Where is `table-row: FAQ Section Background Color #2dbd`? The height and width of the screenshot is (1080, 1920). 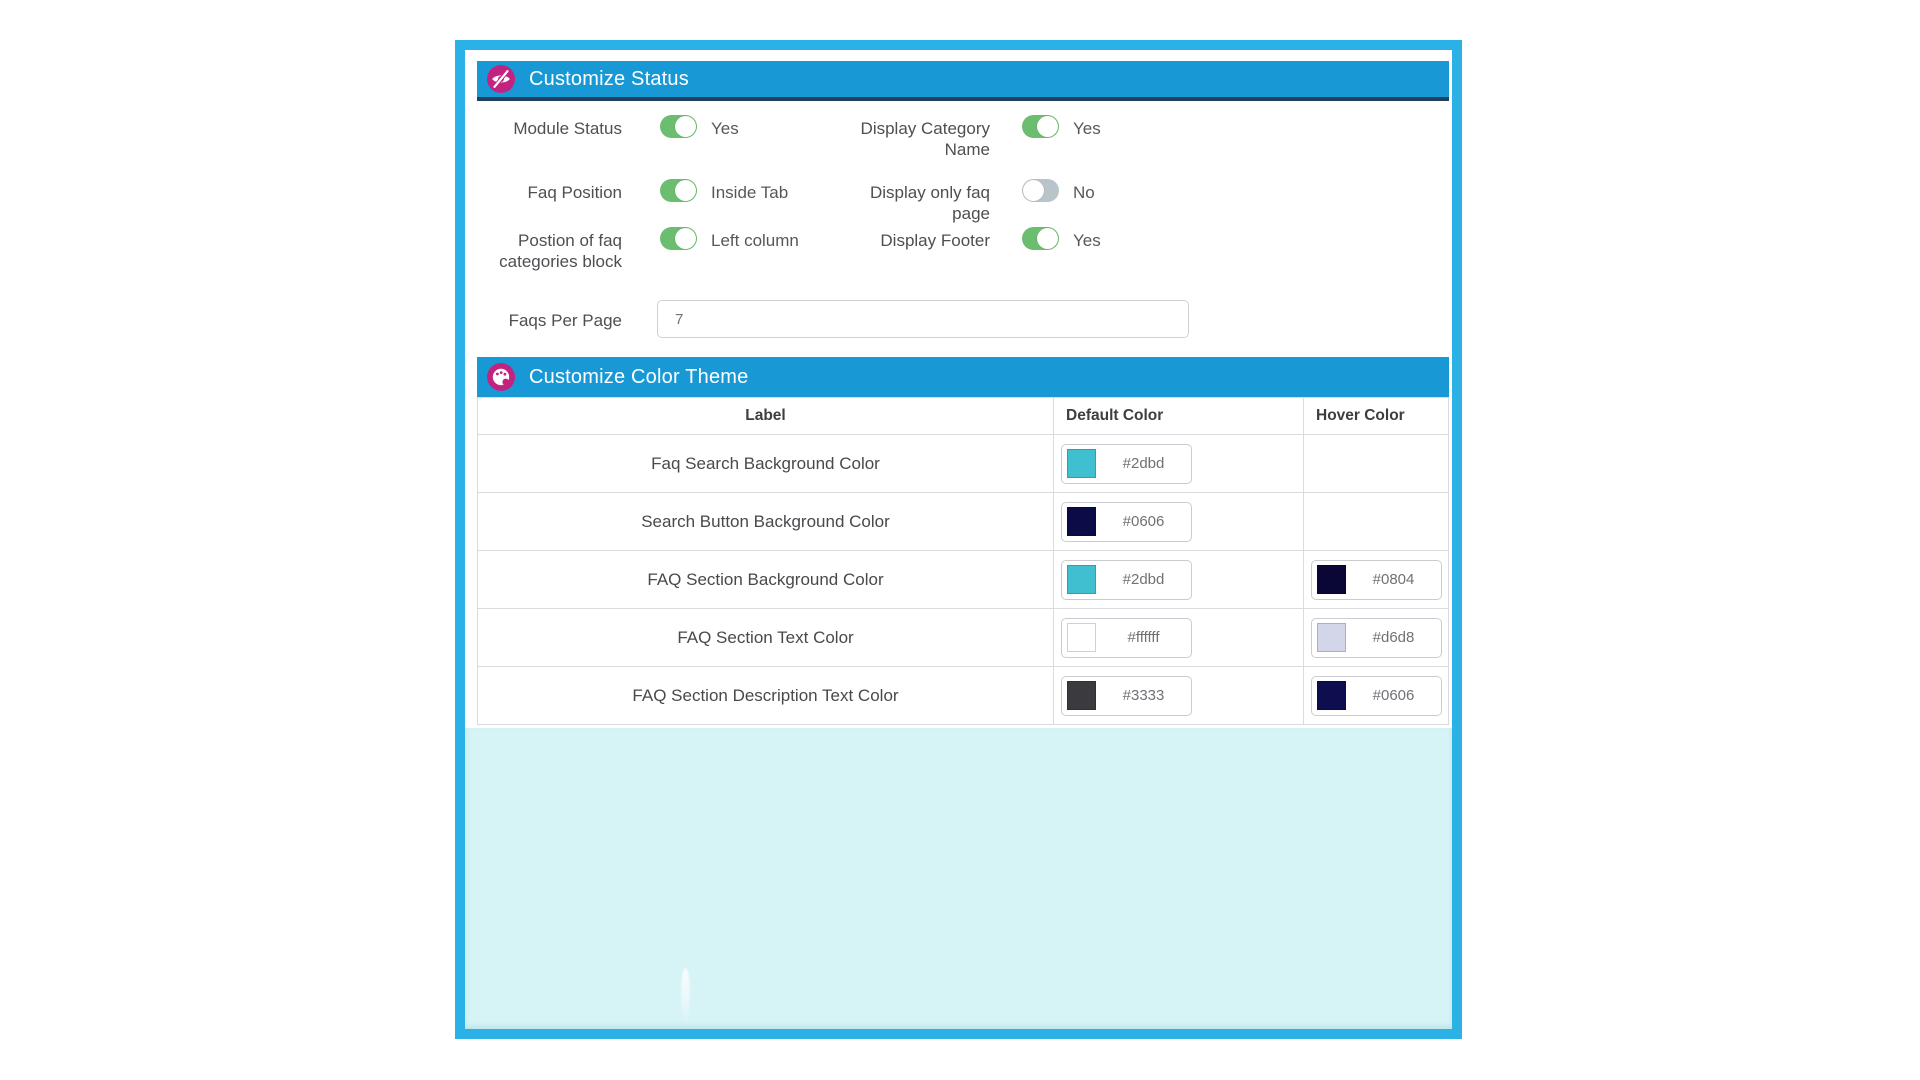
table-row: FAQ Section Background Color #2dbd is located at coordinates (963, 579).